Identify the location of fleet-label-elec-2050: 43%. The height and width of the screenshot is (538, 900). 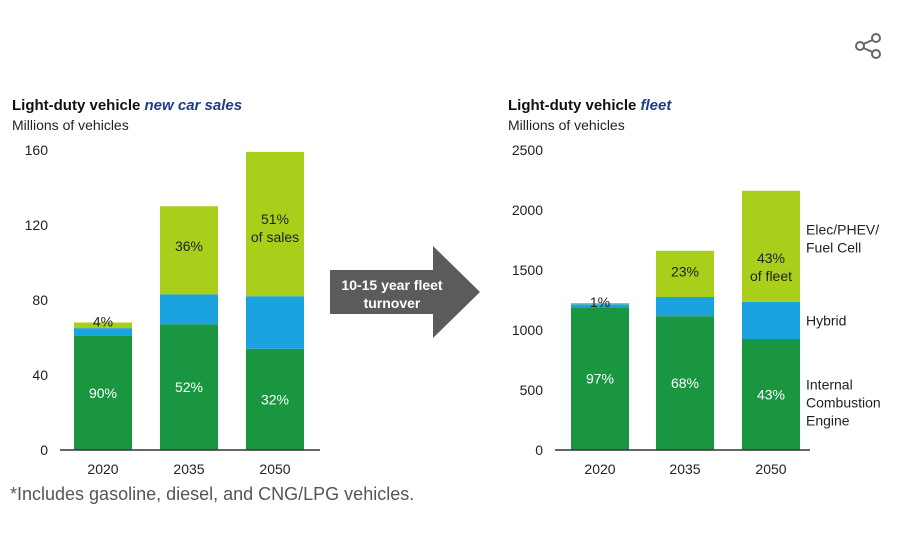
(771, 258).